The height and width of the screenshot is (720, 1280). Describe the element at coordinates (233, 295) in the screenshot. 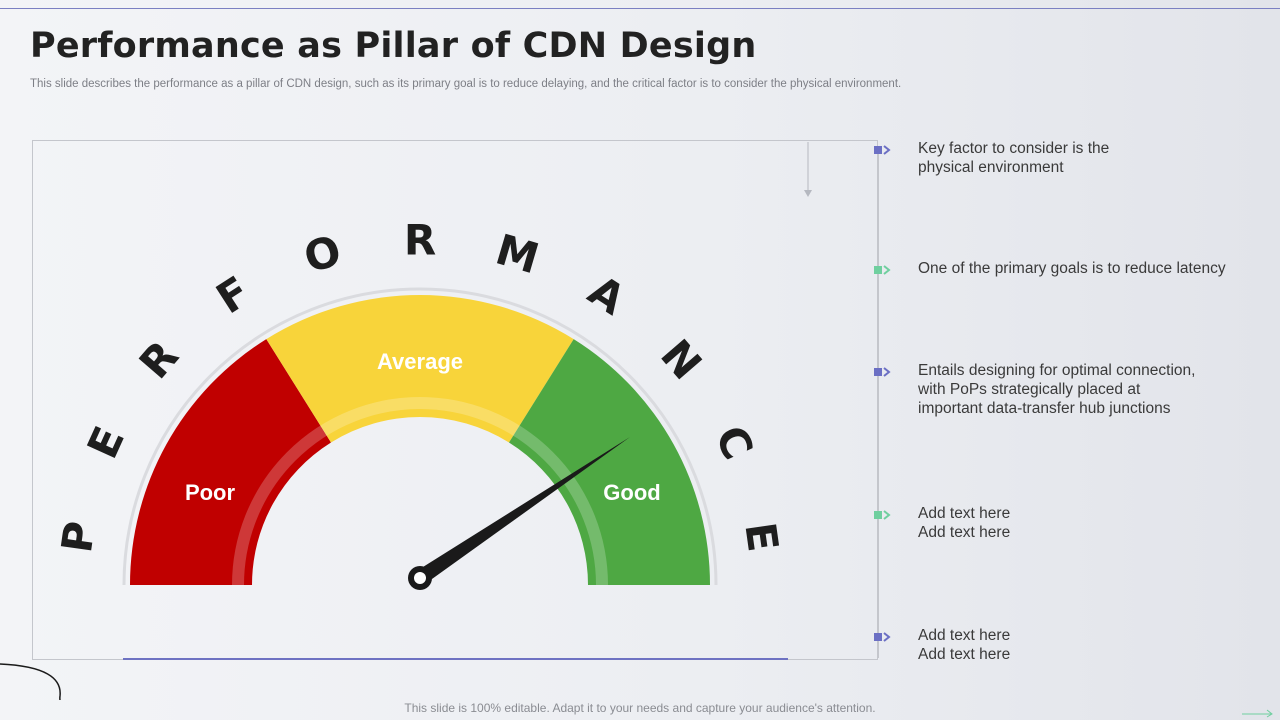

I see `arc-letter: F` at that location.